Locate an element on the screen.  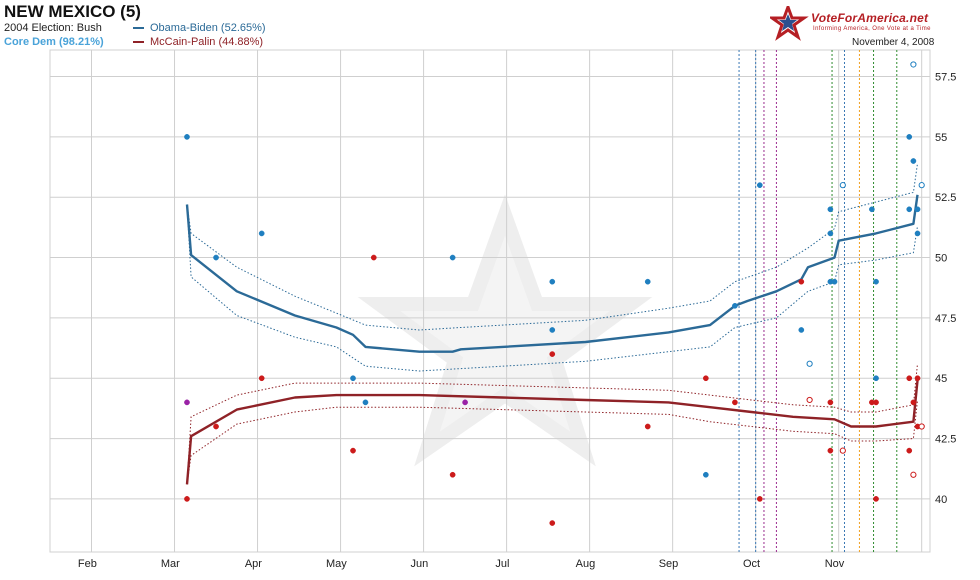
legend-swatch-obama is located at coordinates (138, 28).